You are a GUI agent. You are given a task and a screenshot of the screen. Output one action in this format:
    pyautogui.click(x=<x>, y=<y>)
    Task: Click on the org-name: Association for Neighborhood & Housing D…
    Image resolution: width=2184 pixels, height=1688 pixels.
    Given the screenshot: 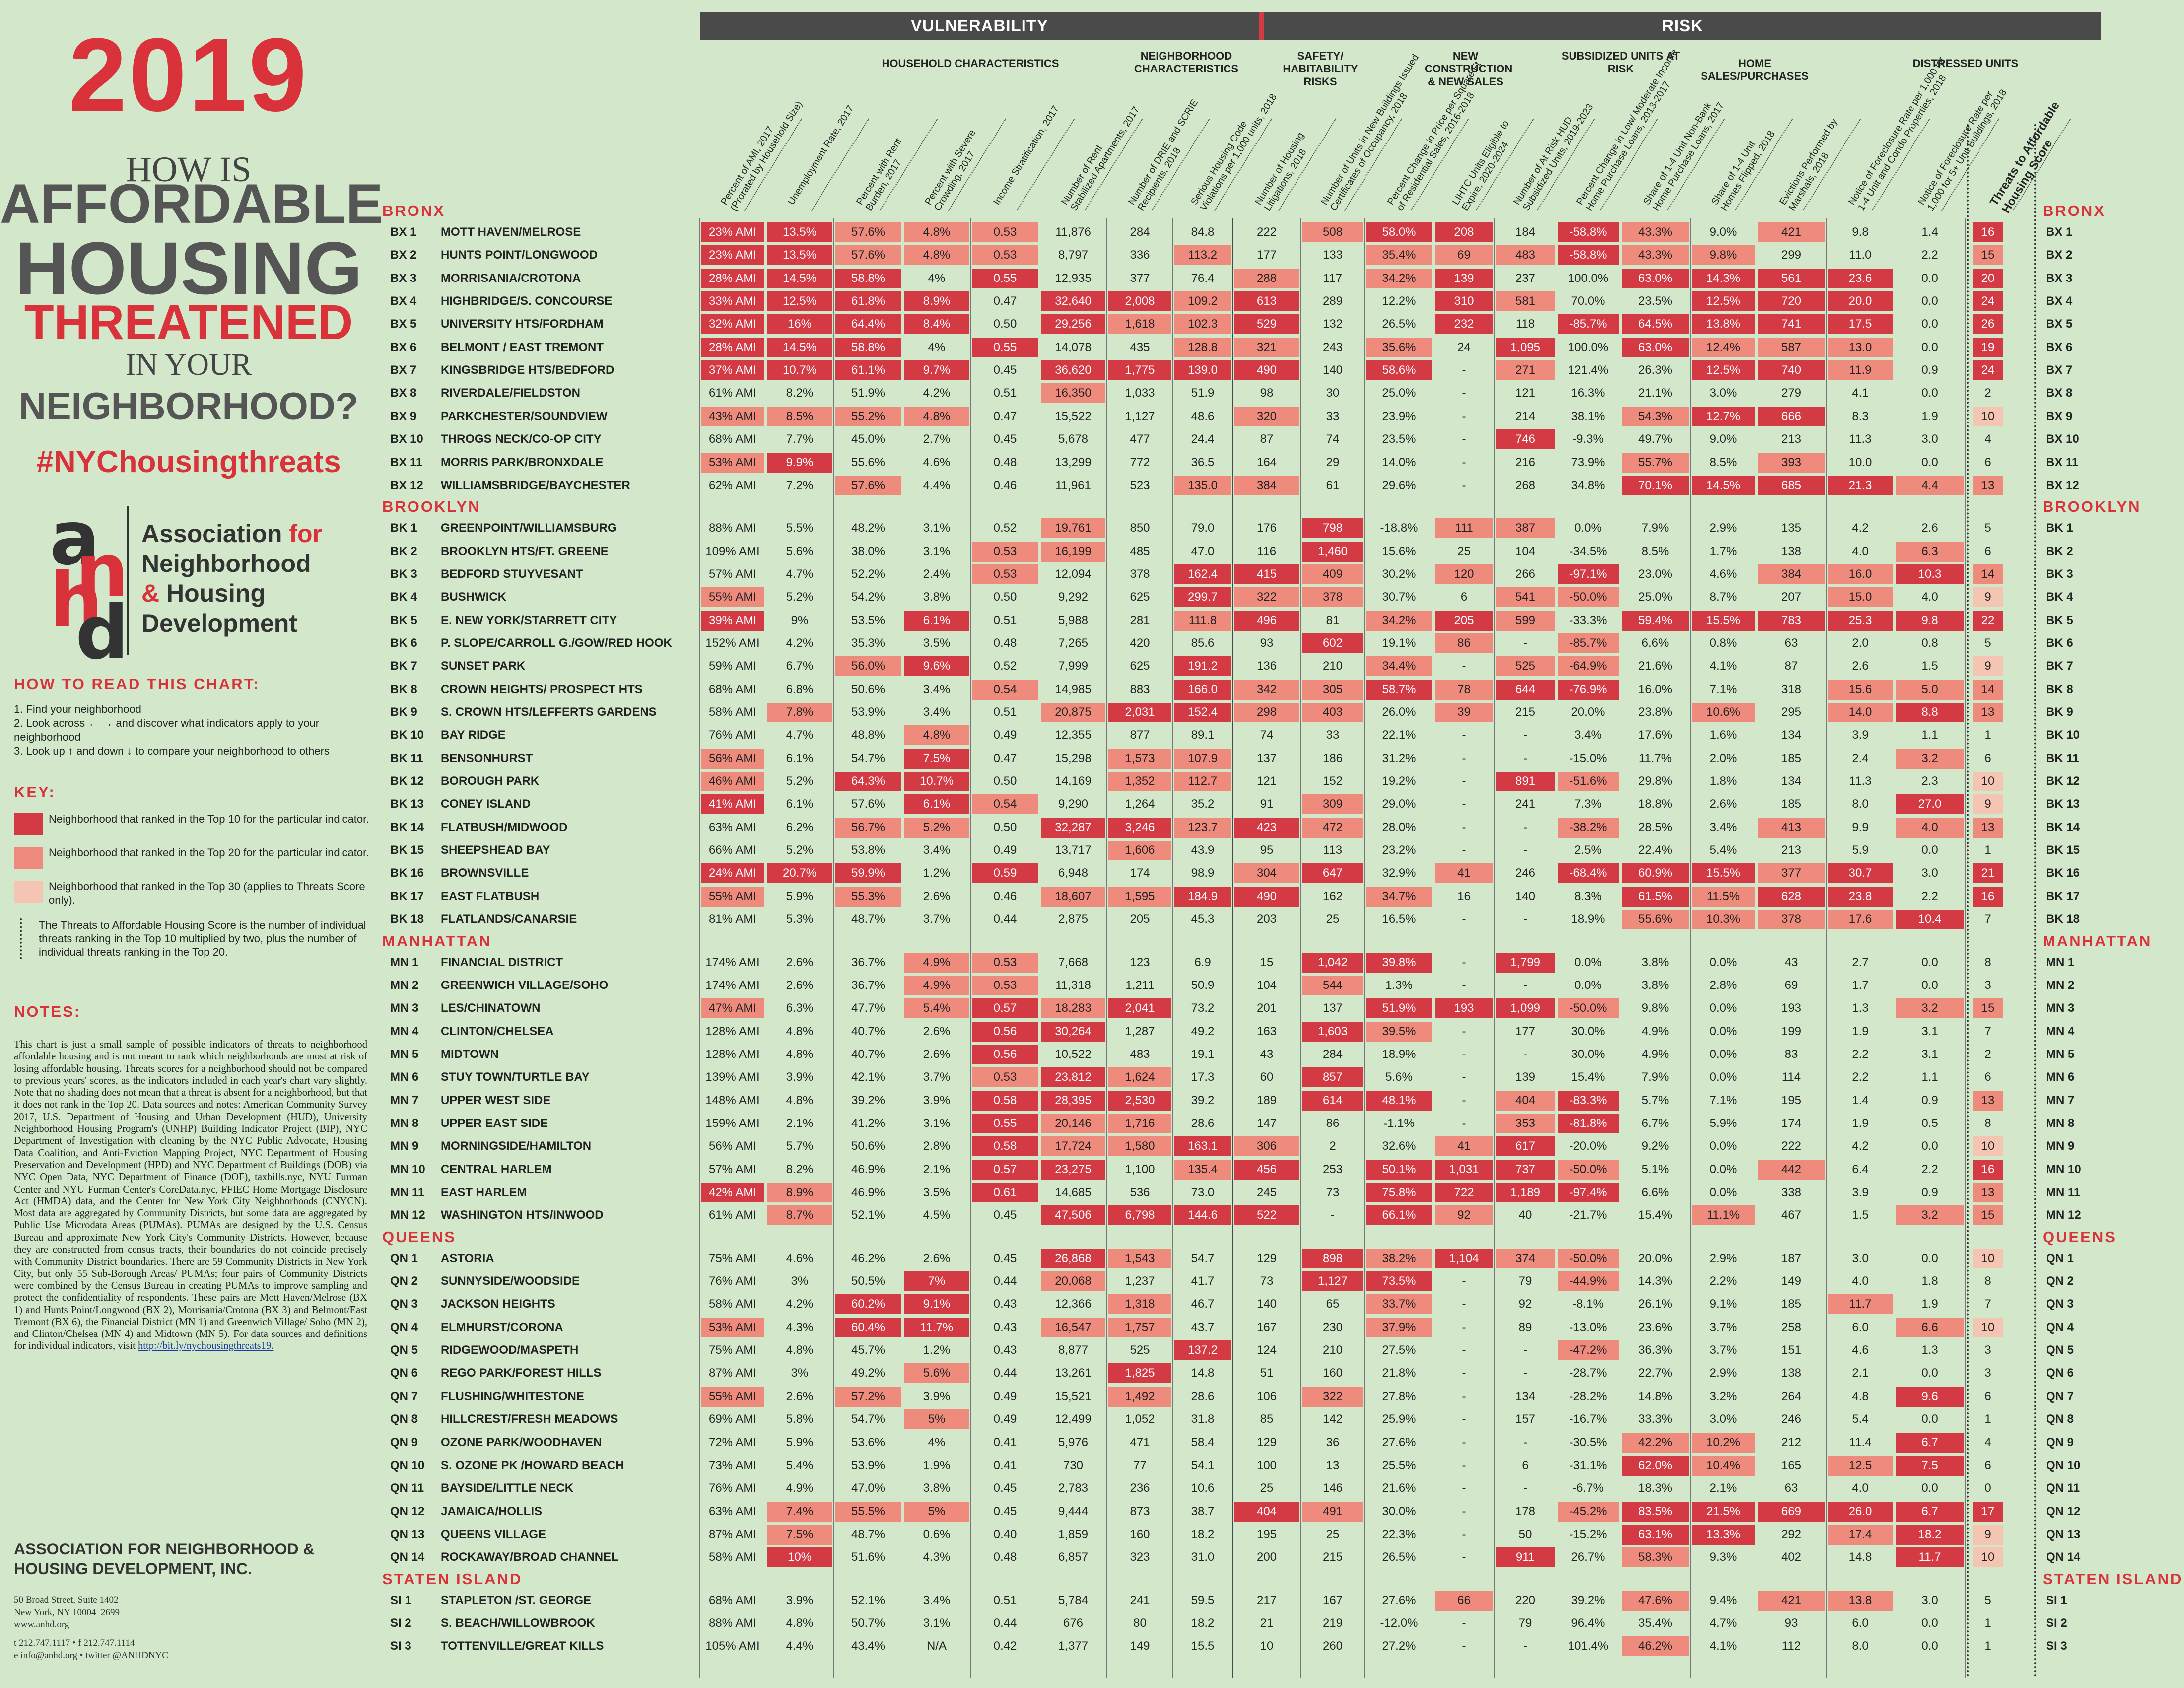 What is the action you would take?
    pyautogui.click(x=231, y=578)
    